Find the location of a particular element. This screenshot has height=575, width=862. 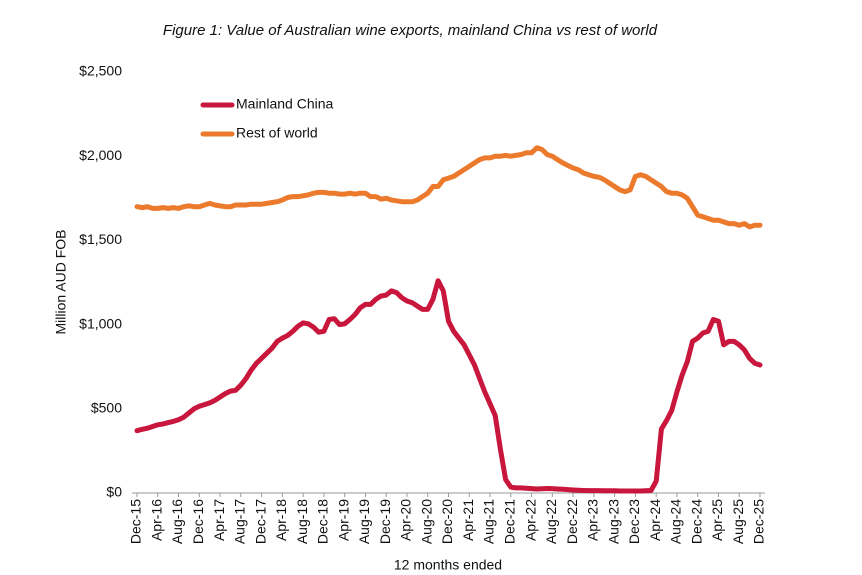

y-tick-label: $2,000 is located at coordinates (100, 155).